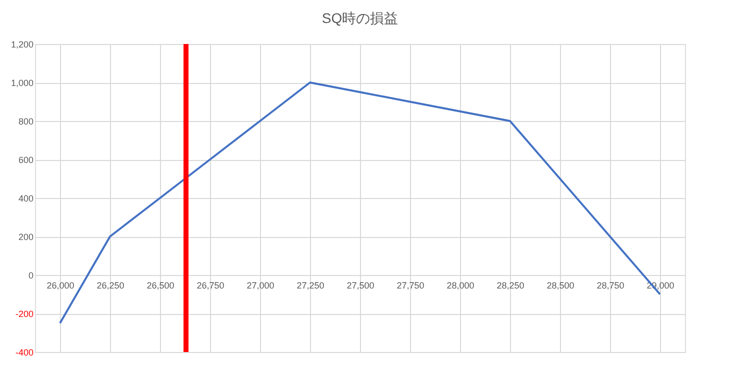 The image size is (738, 386). Describe the element at coordinates (560, 285) in the screenshot. I see `x-tick-label: 28,500` at that location.